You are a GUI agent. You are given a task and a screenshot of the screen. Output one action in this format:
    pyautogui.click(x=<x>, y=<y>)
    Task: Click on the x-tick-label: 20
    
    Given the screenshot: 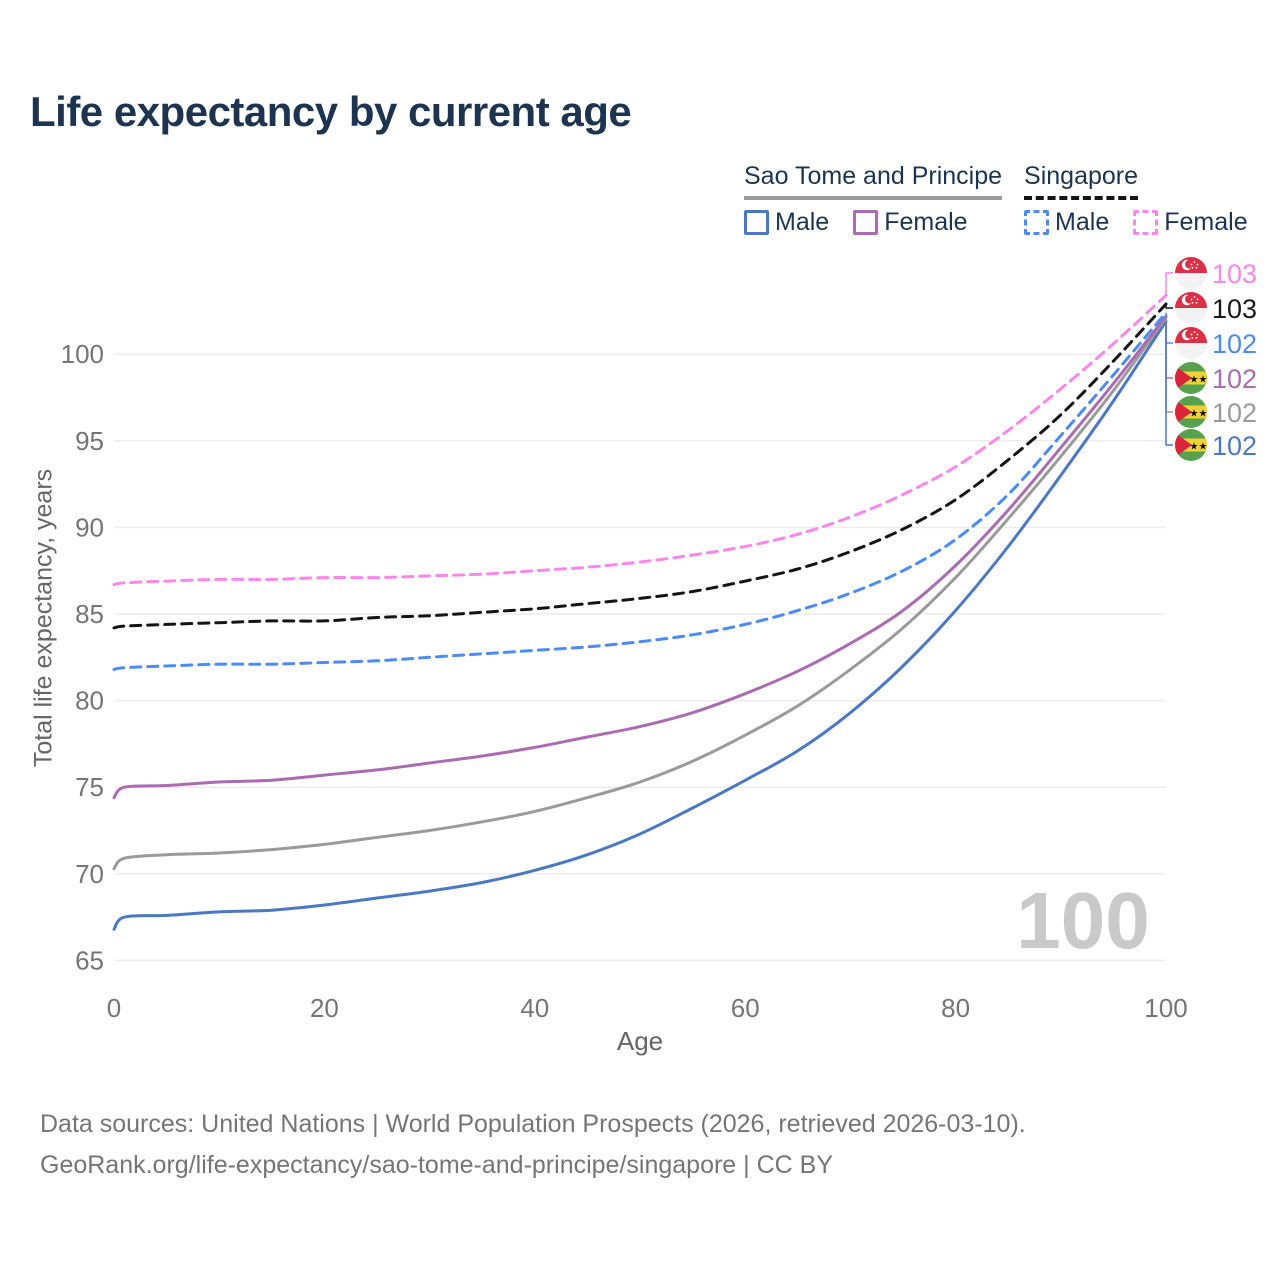 What is the action you would take?
    pyautogui.click(x=324, y=1008)
    